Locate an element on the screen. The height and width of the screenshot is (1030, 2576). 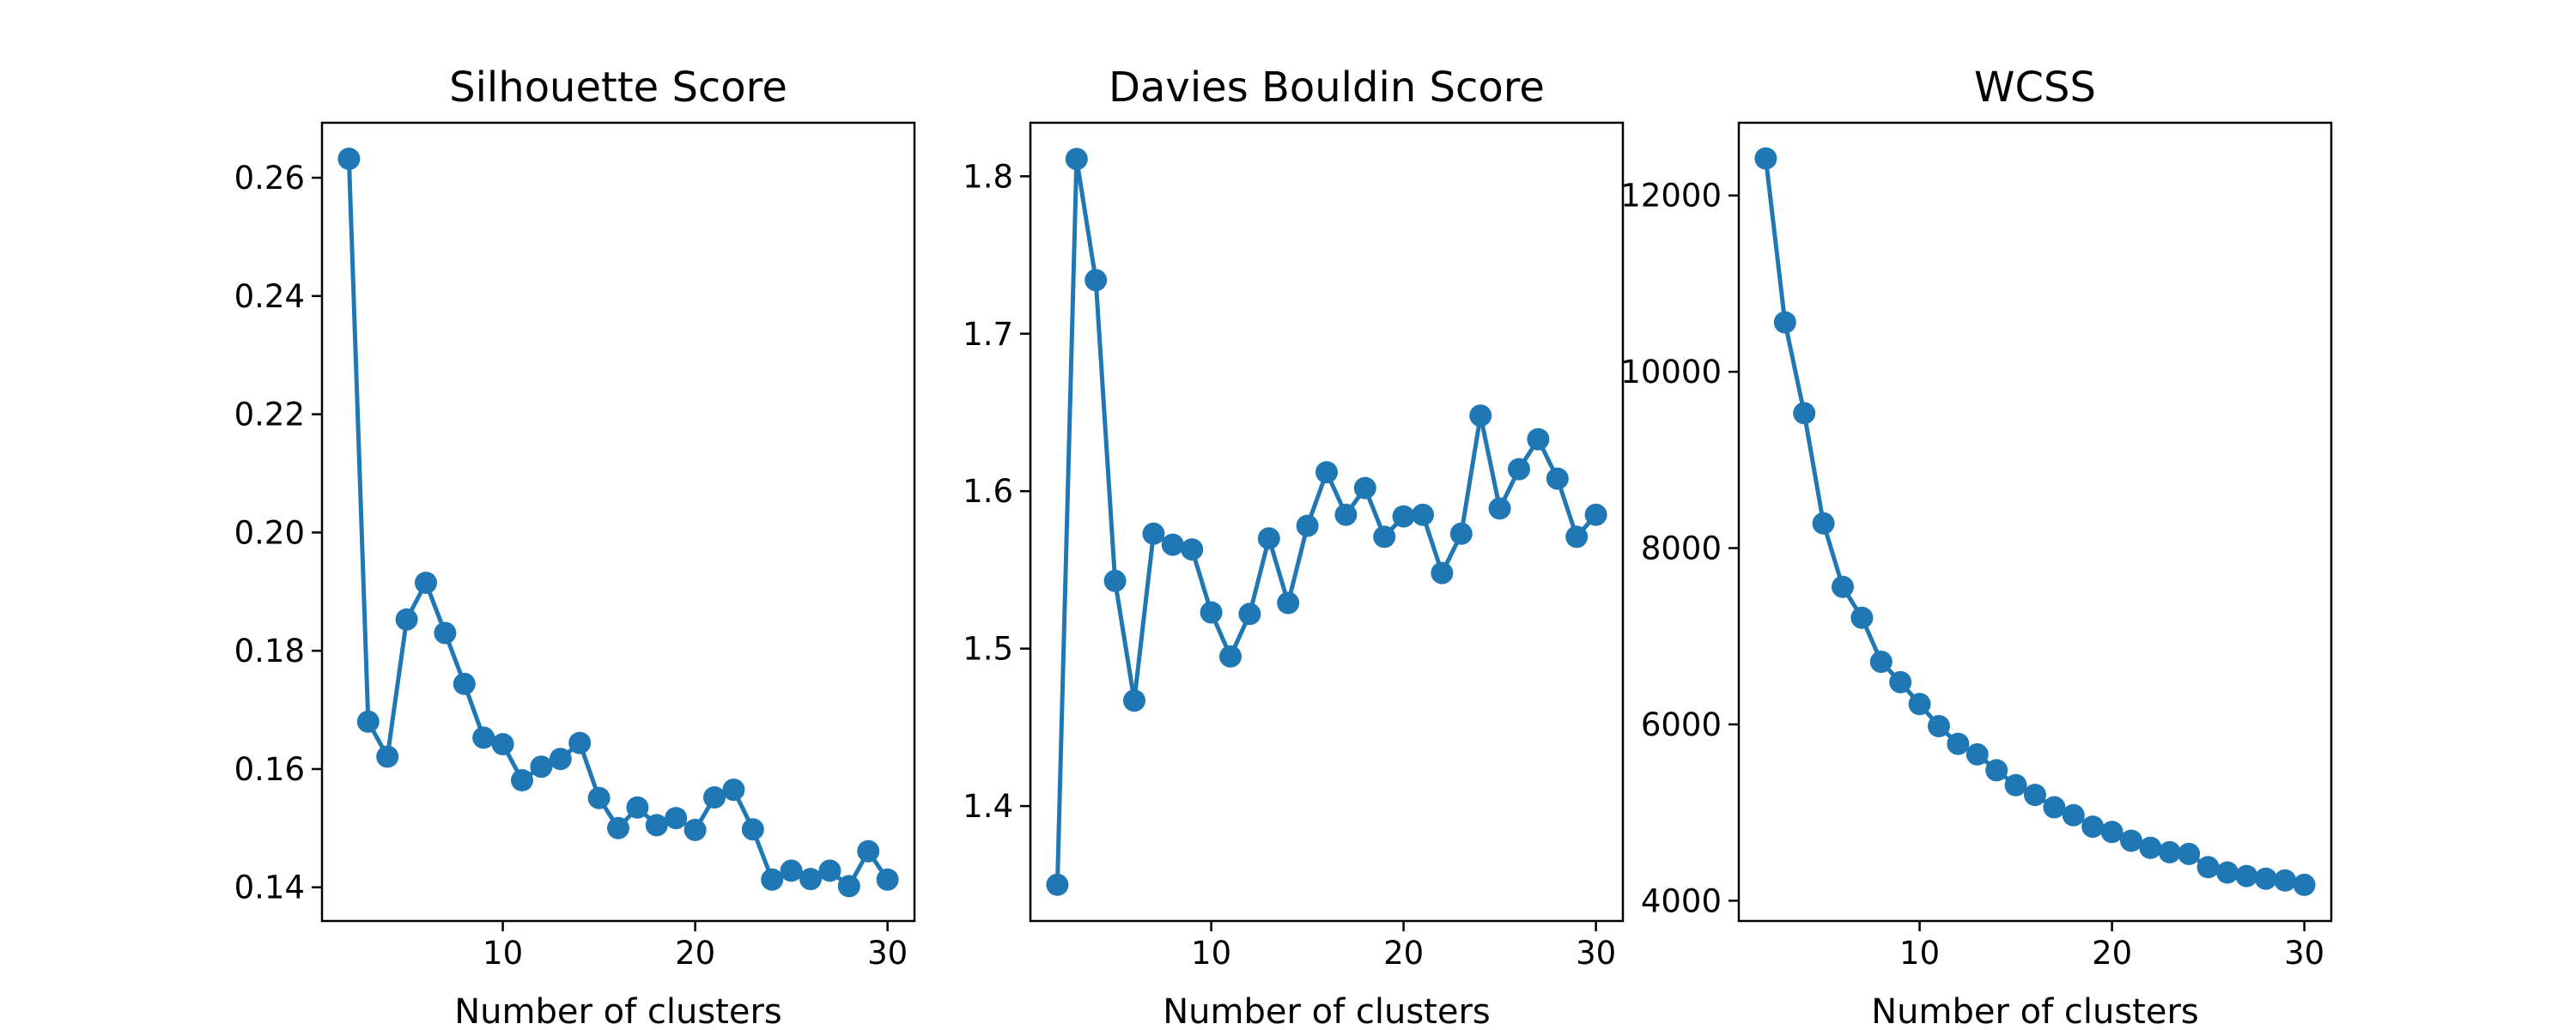
silhouette-y-tick-label: 0.14 is located at coordinates (269, 887).